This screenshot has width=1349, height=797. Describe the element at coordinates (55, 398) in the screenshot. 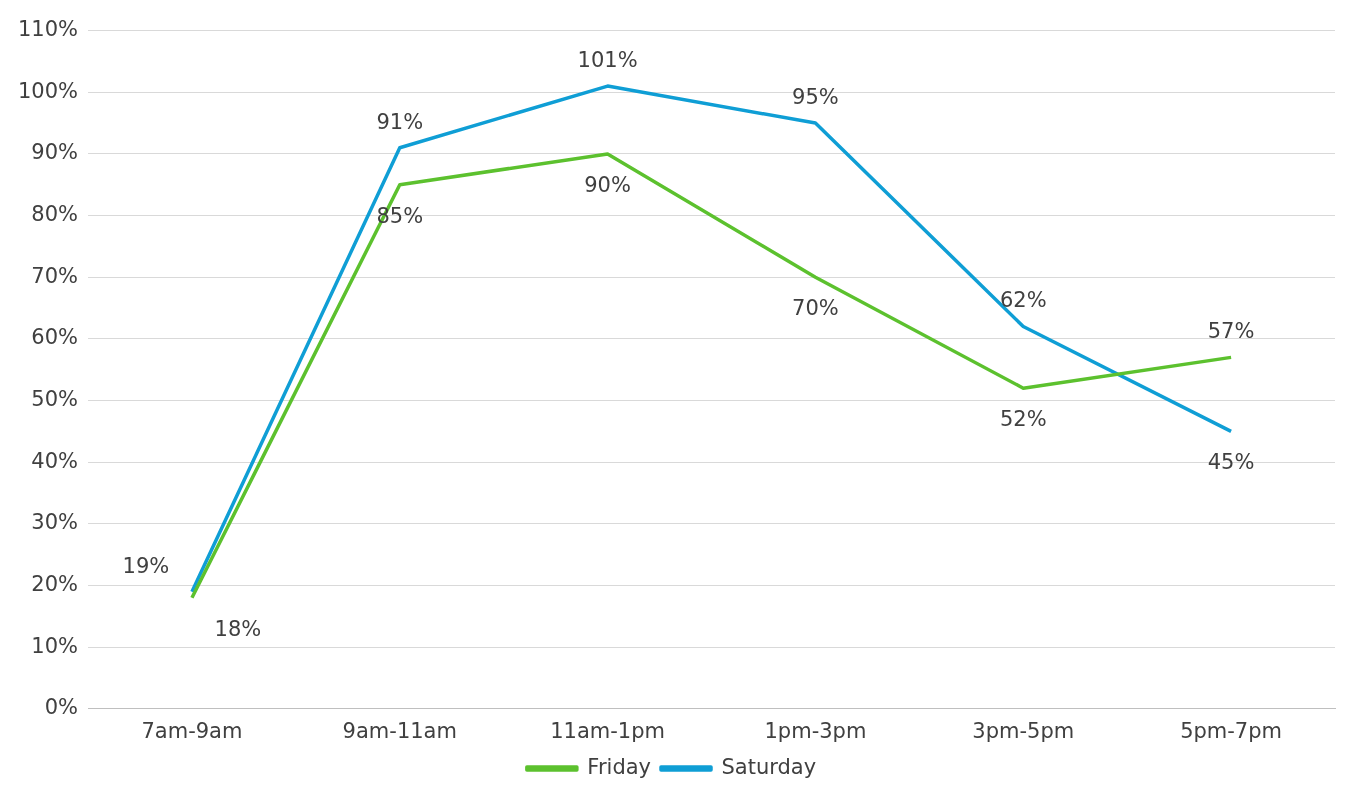

I see `y-tick-label: 50%` at that location.